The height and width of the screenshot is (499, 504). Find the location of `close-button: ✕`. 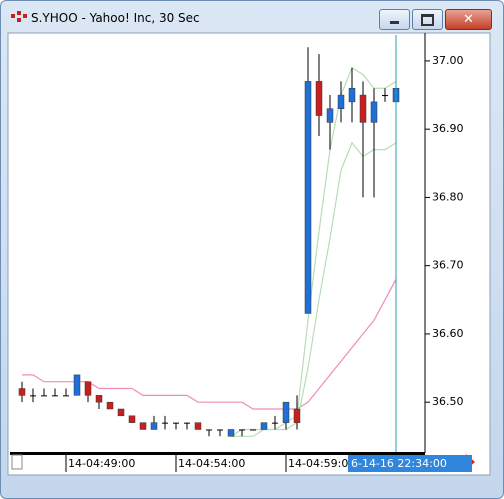

close-button: ✕ is located at coordinates (468, 19).